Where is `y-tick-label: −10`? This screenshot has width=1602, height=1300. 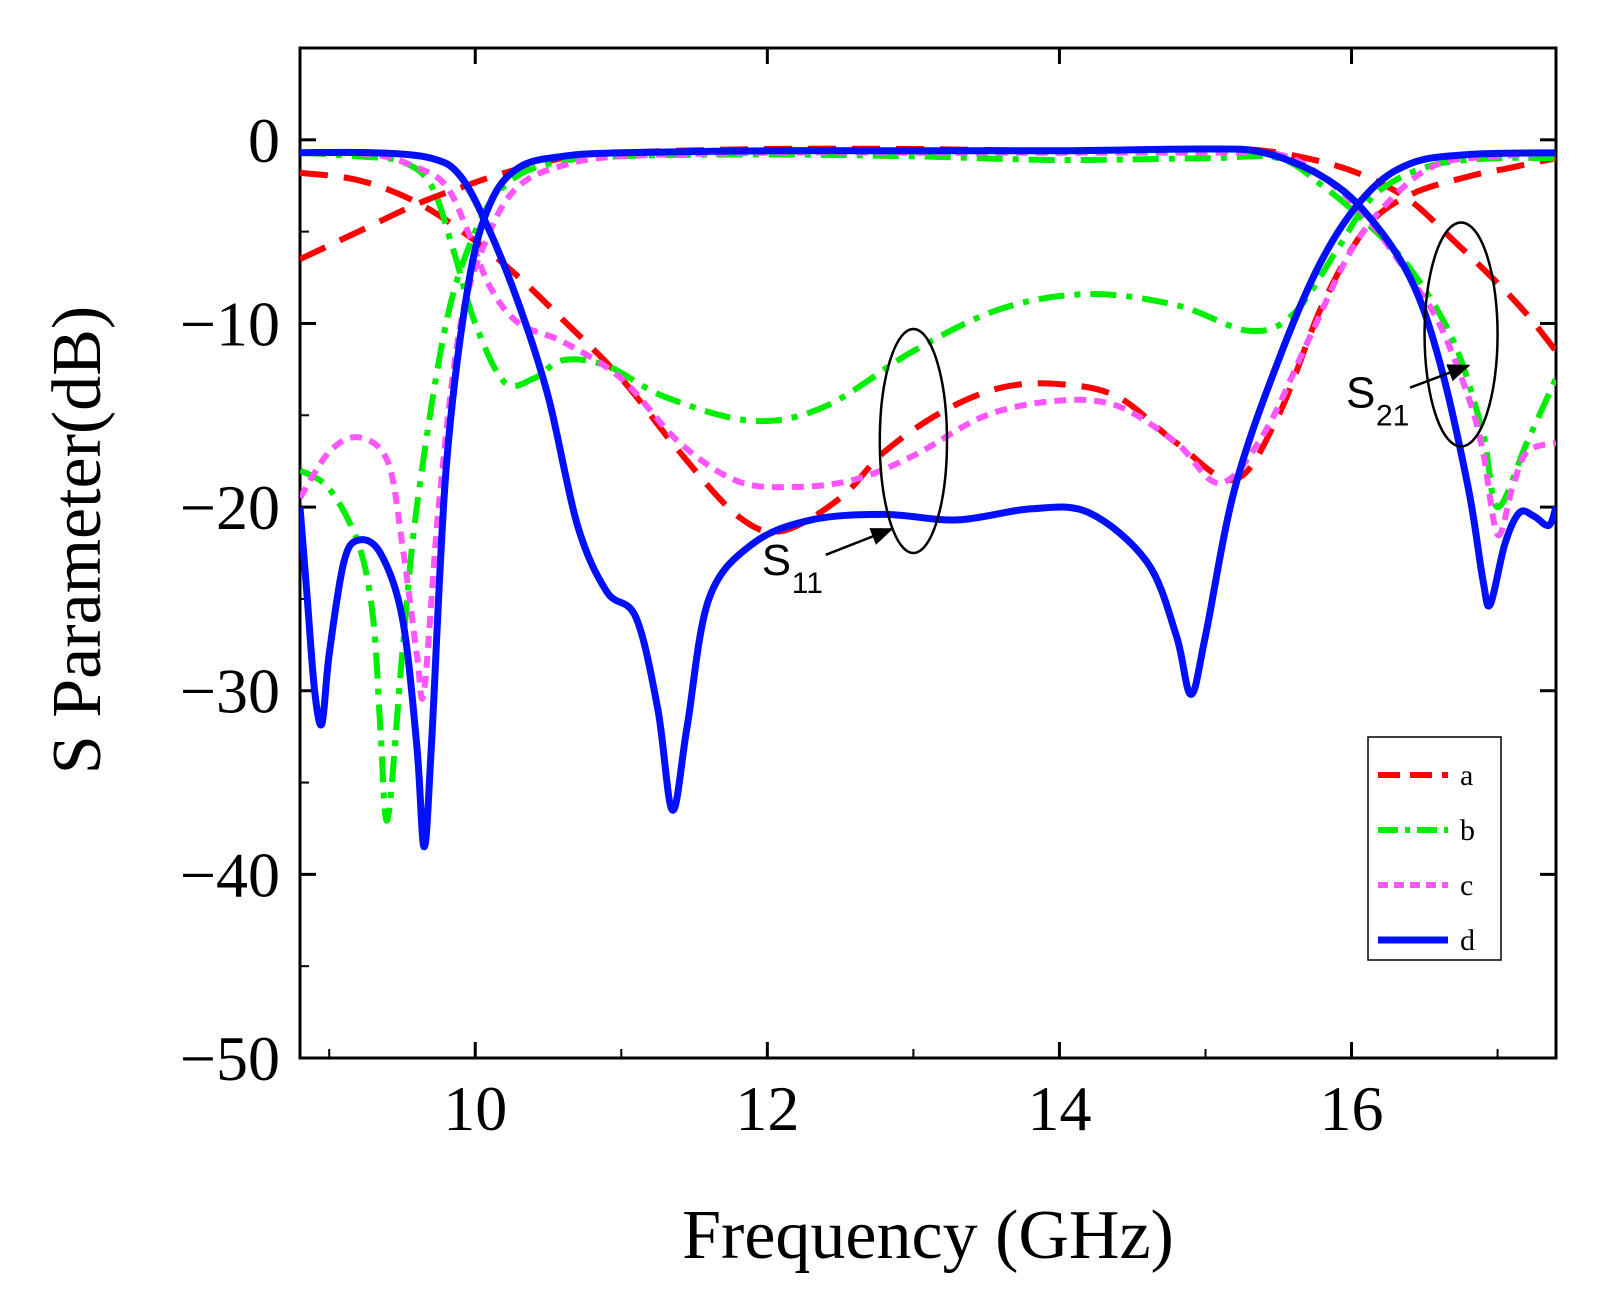 y-tick-label: −10 is located at coordinates (230, 323).